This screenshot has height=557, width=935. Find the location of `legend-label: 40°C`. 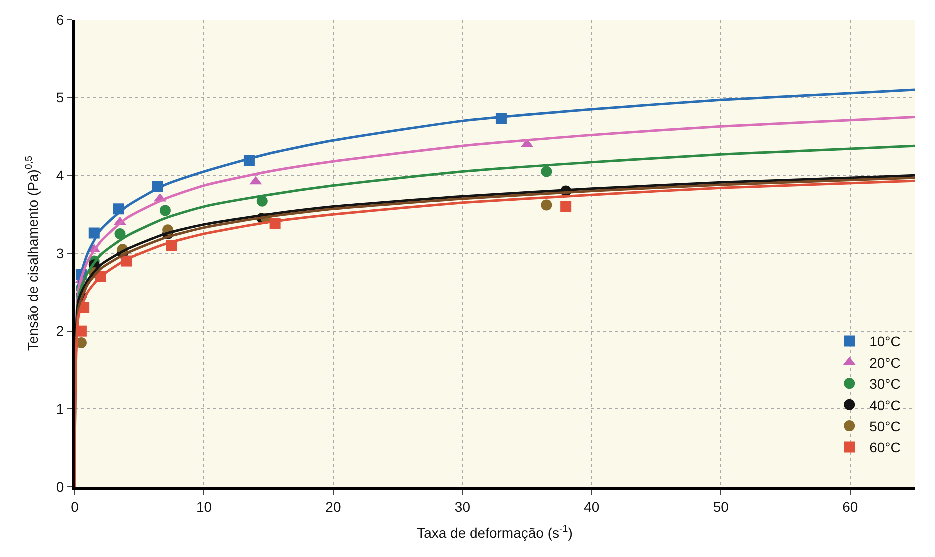

legend-label: 40°C is located at coordinates (885, 405).